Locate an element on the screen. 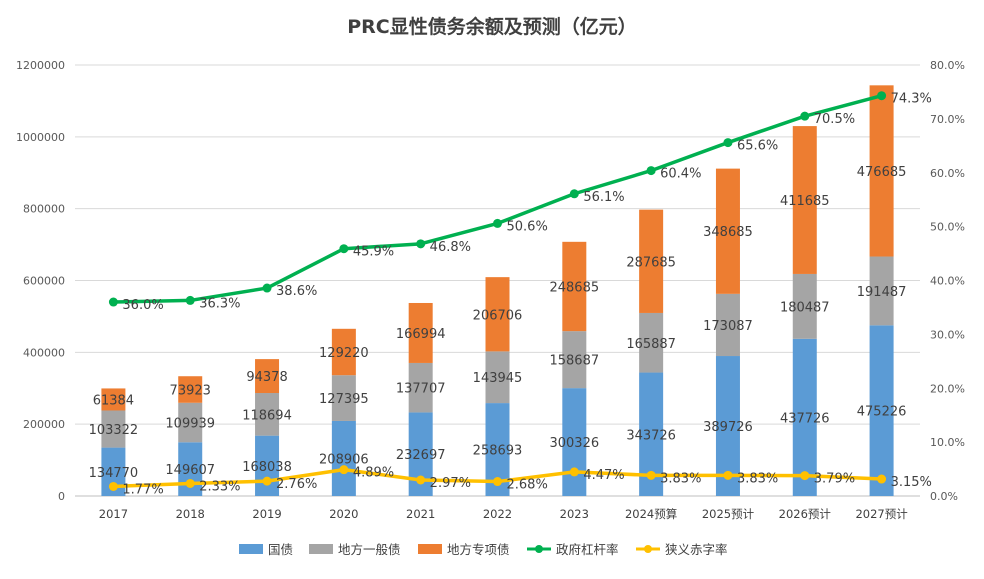  bar-data-label: 411685 is located at coordinates (805, 201).